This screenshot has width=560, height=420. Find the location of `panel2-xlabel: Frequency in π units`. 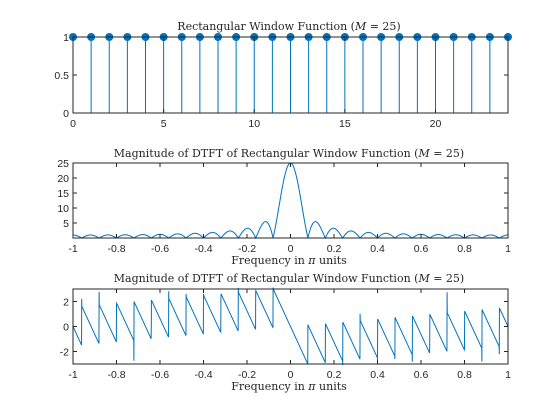

panel2-xlabel: Frequency in π units is located at coordinates (289, 260).